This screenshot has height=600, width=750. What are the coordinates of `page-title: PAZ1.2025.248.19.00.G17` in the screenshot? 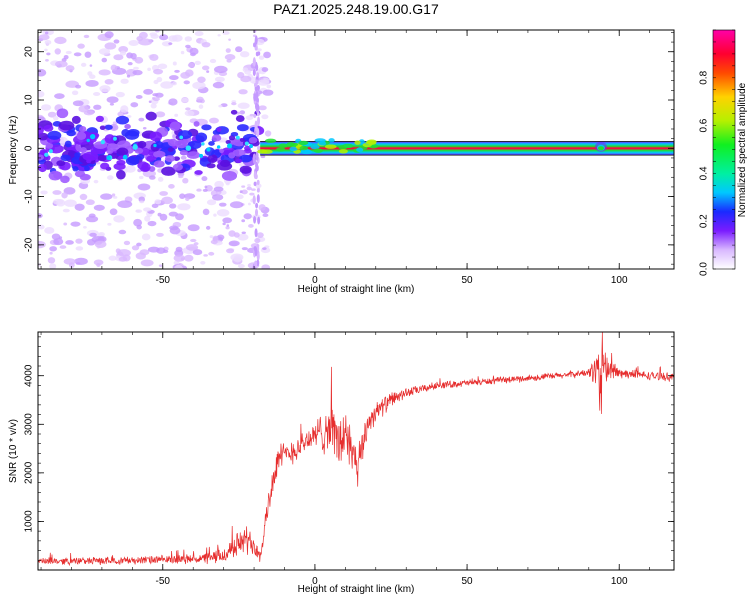 It's located at (356, 9).